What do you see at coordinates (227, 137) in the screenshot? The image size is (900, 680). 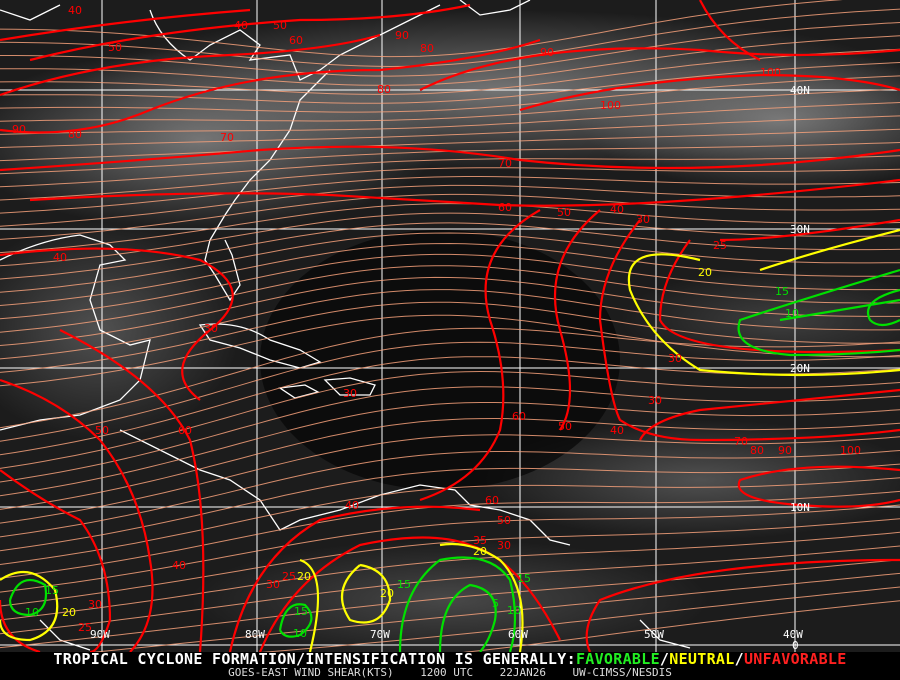 I see `contour-label: 70` at bounding box center [227, 137].